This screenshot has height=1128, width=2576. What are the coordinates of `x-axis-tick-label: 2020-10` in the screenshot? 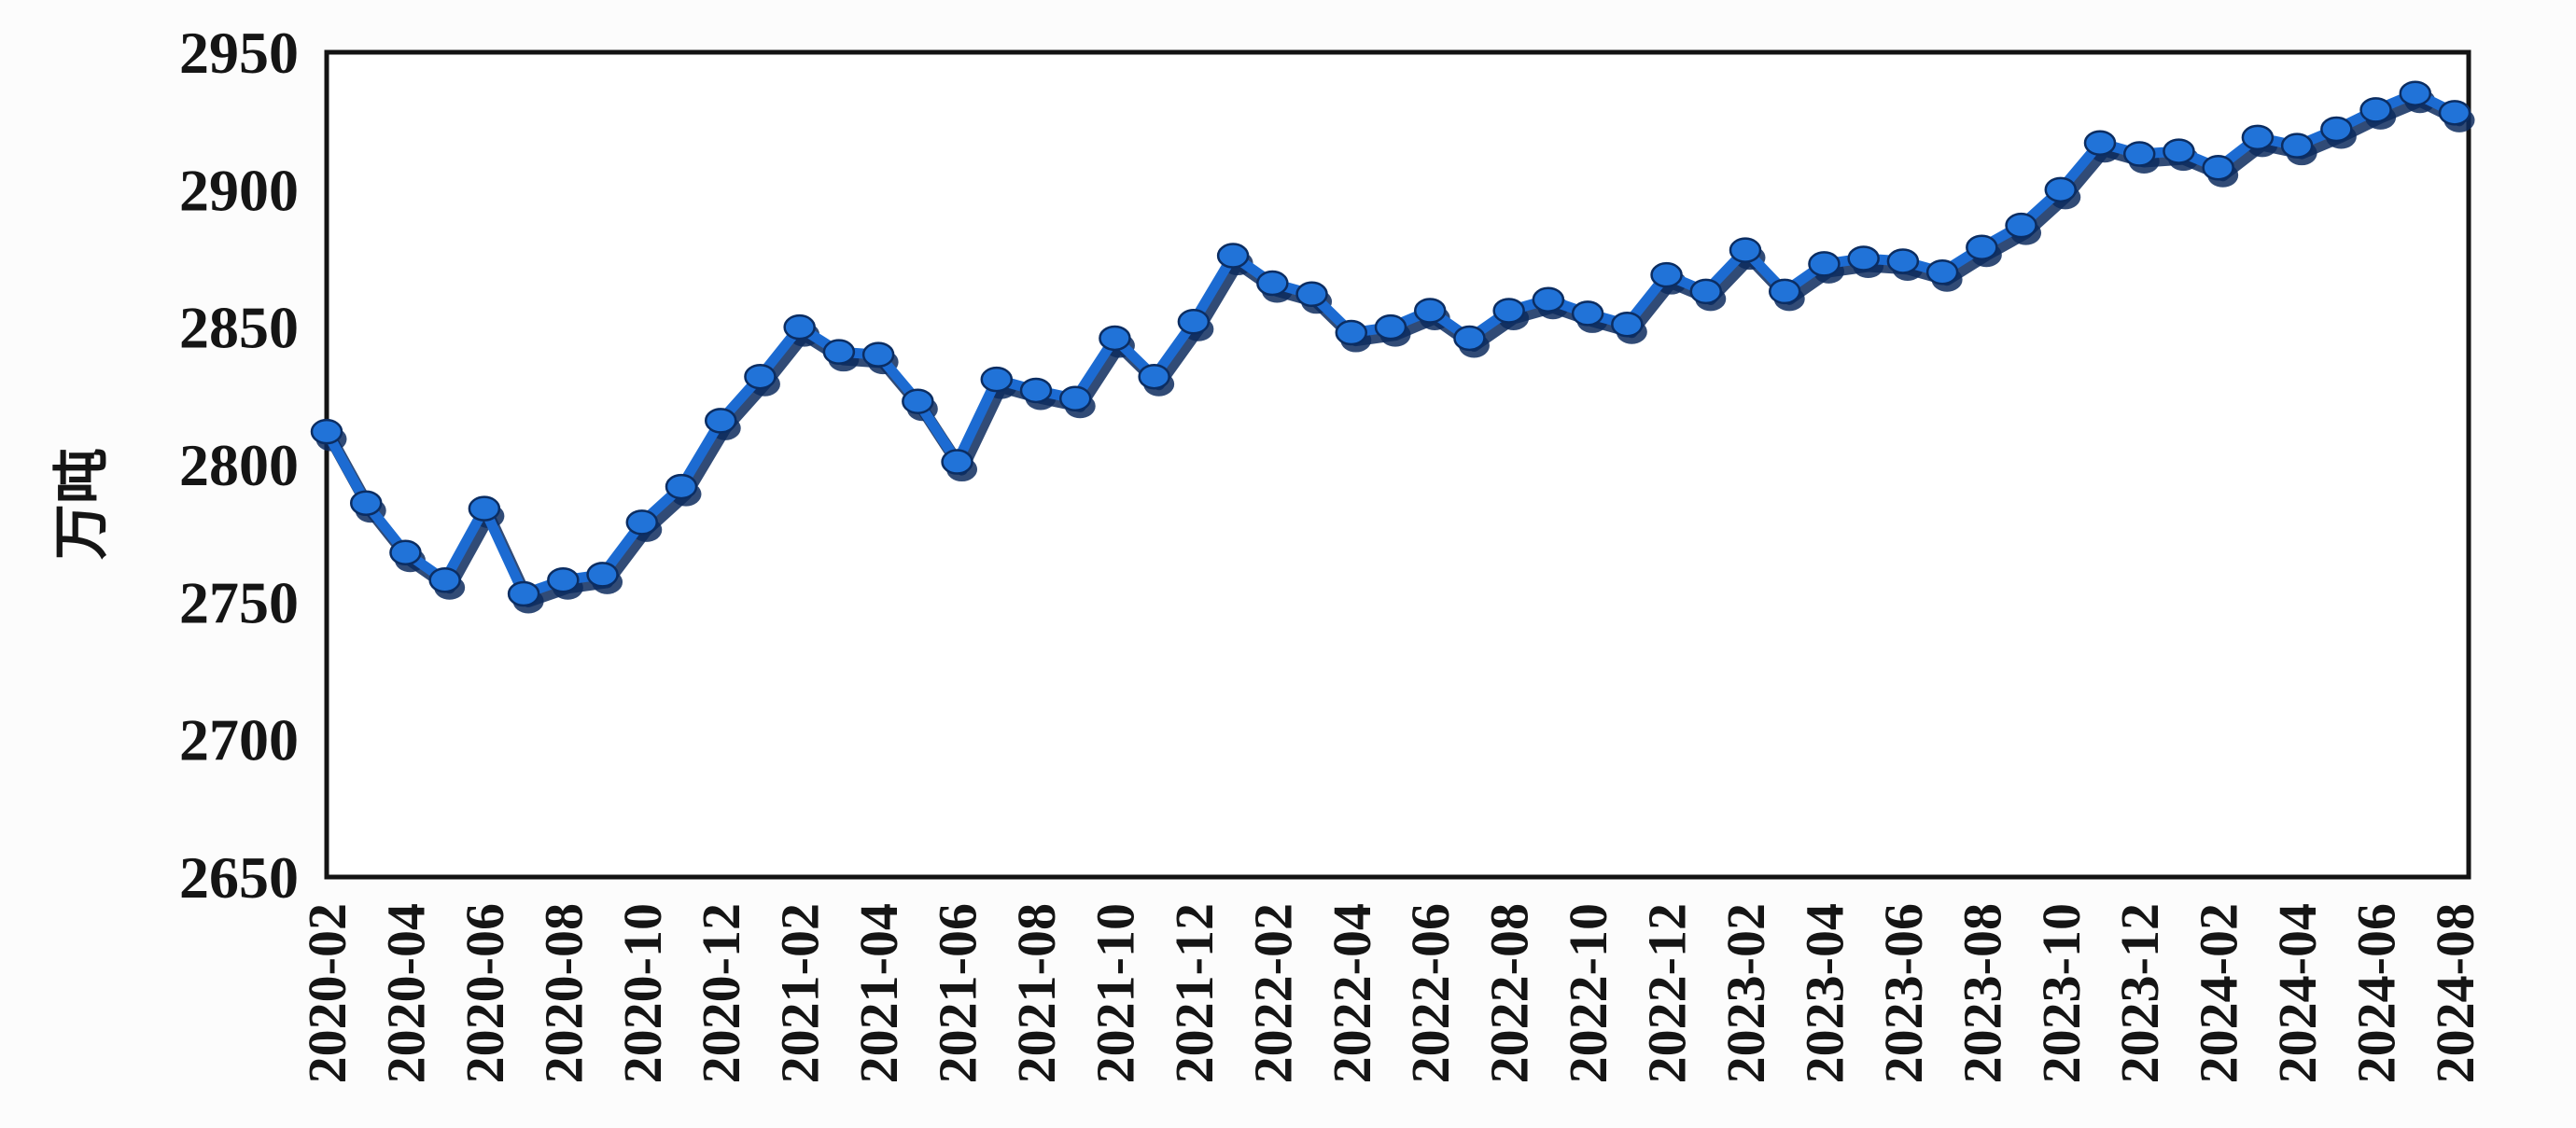 It's located at (642, 993).